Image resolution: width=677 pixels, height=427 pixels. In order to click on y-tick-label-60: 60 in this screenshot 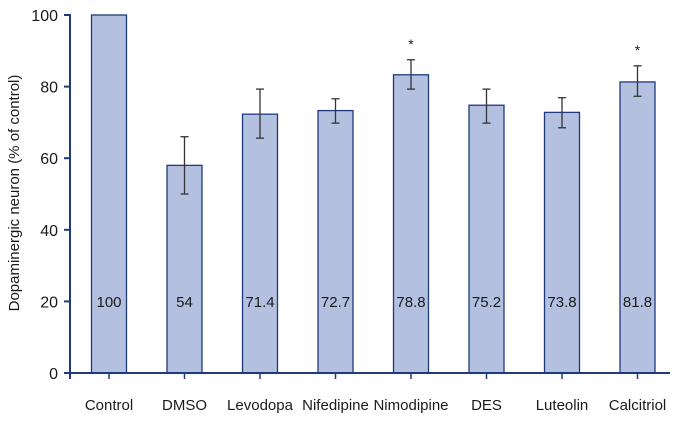, I will do `click(49, 159)`.